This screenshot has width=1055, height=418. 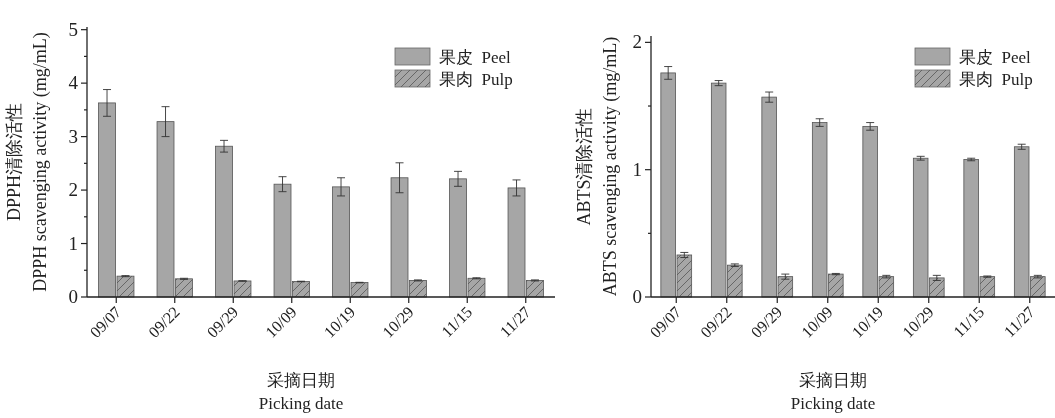 What do you see at coordinates (73, 83) in the screenshot?
I see `y-tick-label: 4` at bounding box center [73, 83].